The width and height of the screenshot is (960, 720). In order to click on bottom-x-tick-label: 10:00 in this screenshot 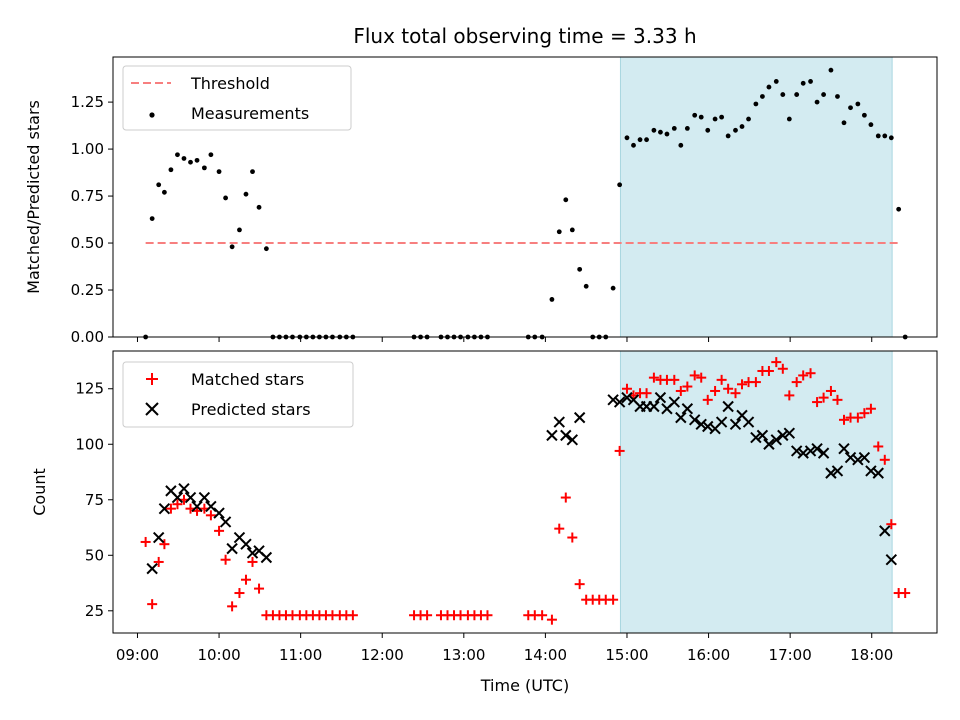, I will do `click(218, 655)`.